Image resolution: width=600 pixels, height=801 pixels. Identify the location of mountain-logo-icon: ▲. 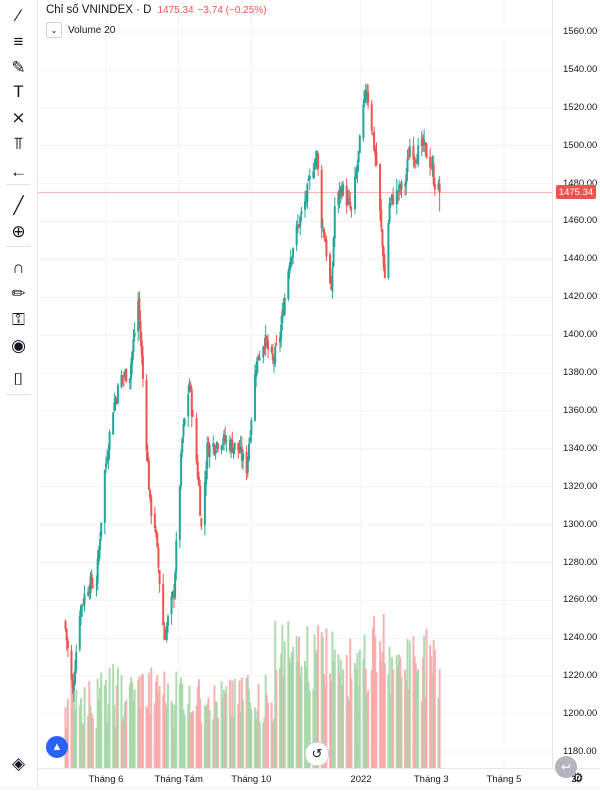
(57, 747).